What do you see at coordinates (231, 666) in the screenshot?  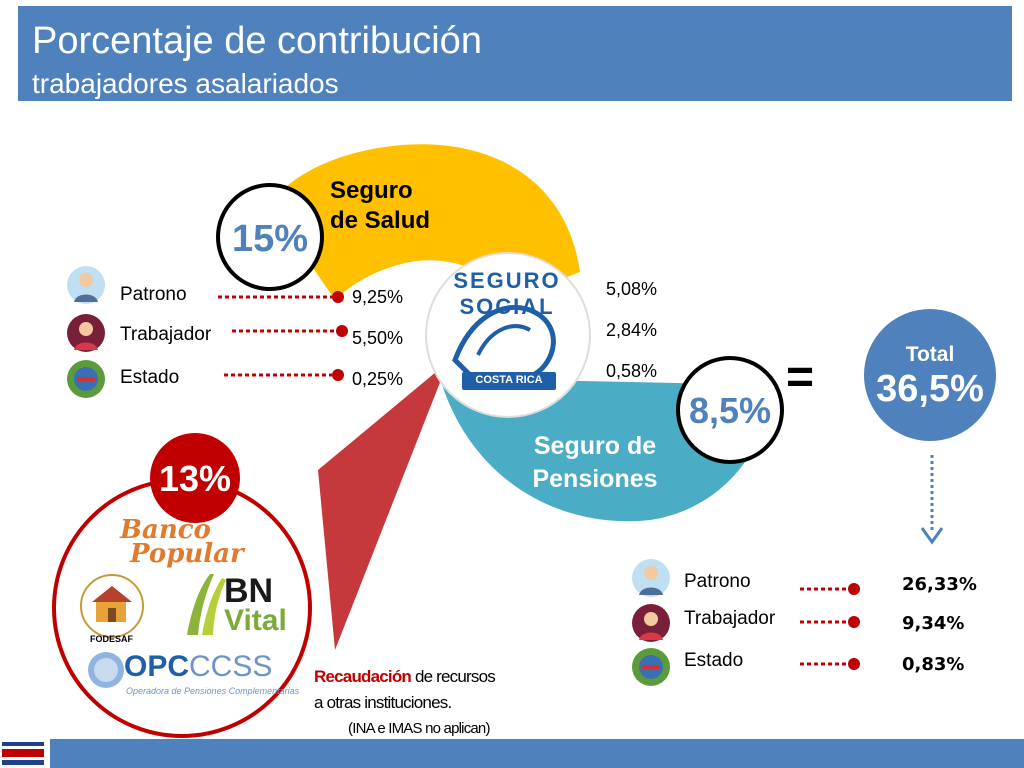 I see `ccss-text: CCSS` at bounding box center [231, 666].